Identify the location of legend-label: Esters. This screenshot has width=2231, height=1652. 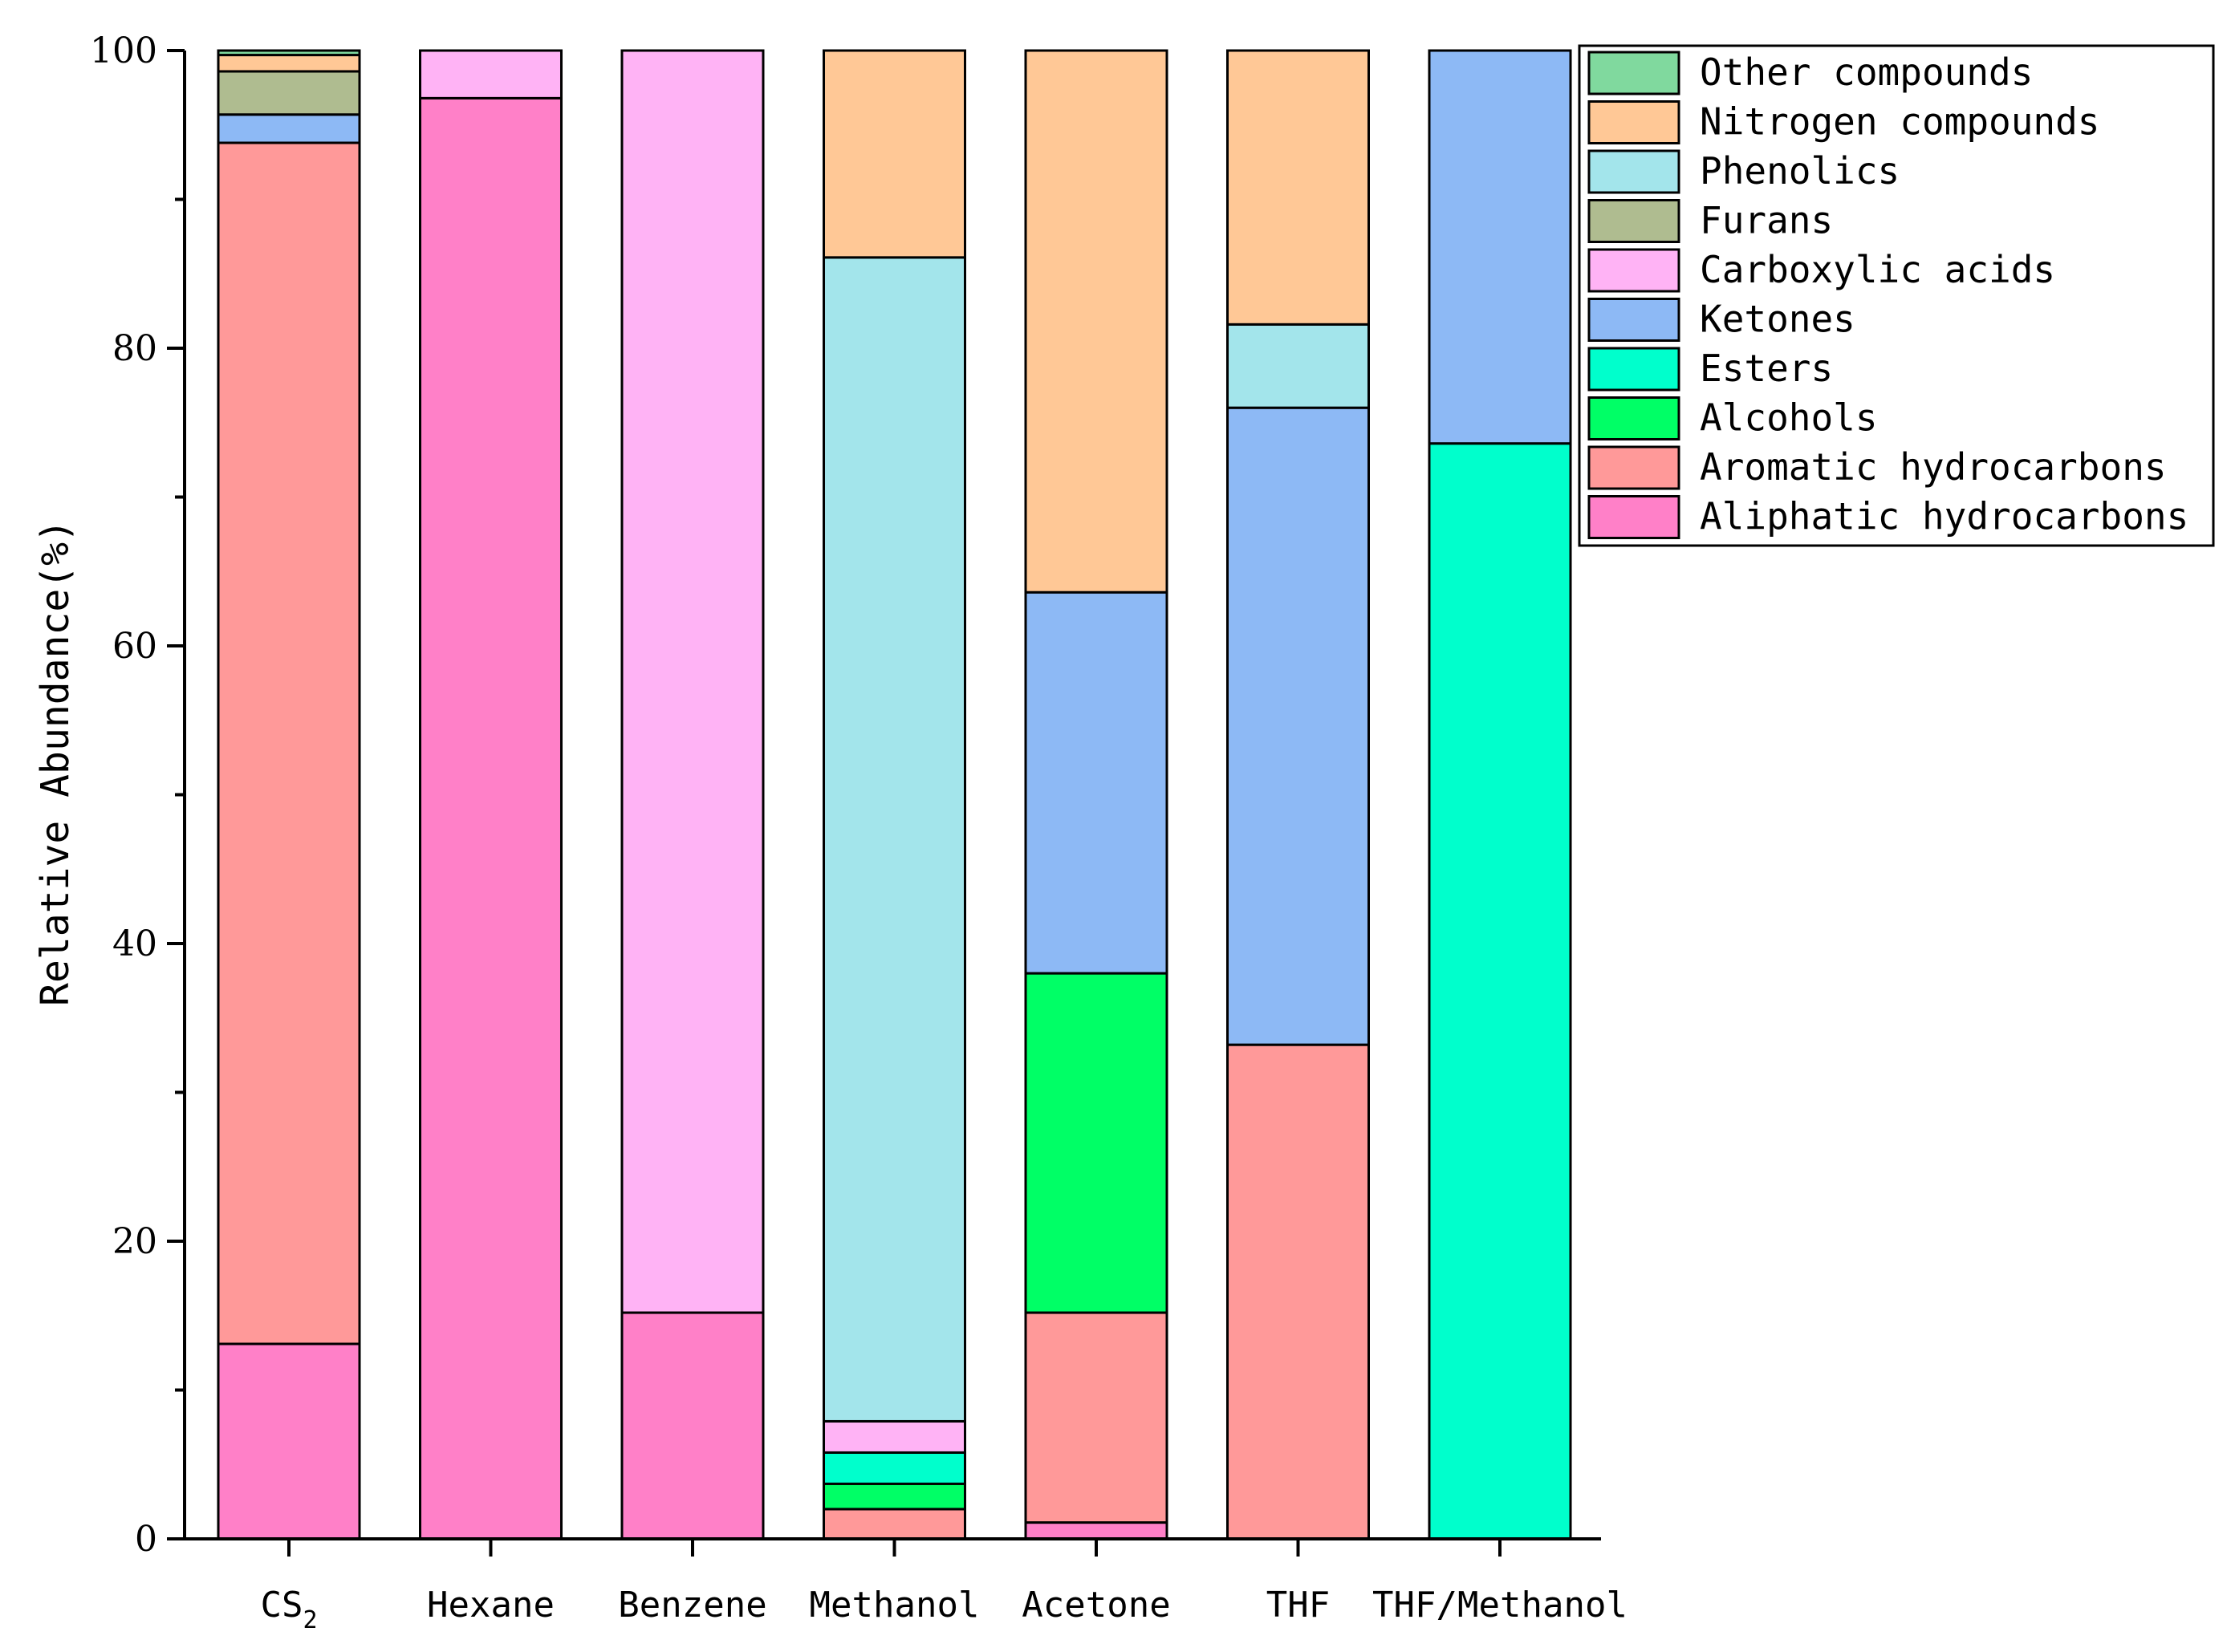
(1766, 369).